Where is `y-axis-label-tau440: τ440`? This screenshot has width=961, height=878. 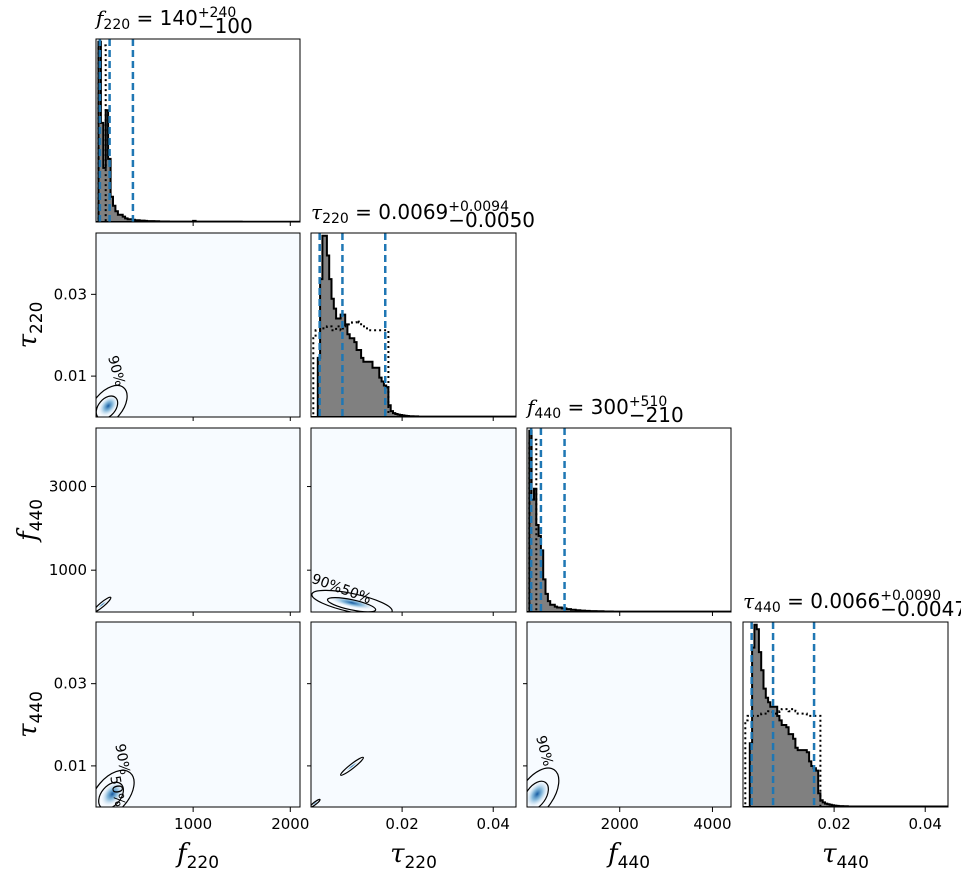 y-axis-label-tau440: τ440 is located at coordinates (30, 714).